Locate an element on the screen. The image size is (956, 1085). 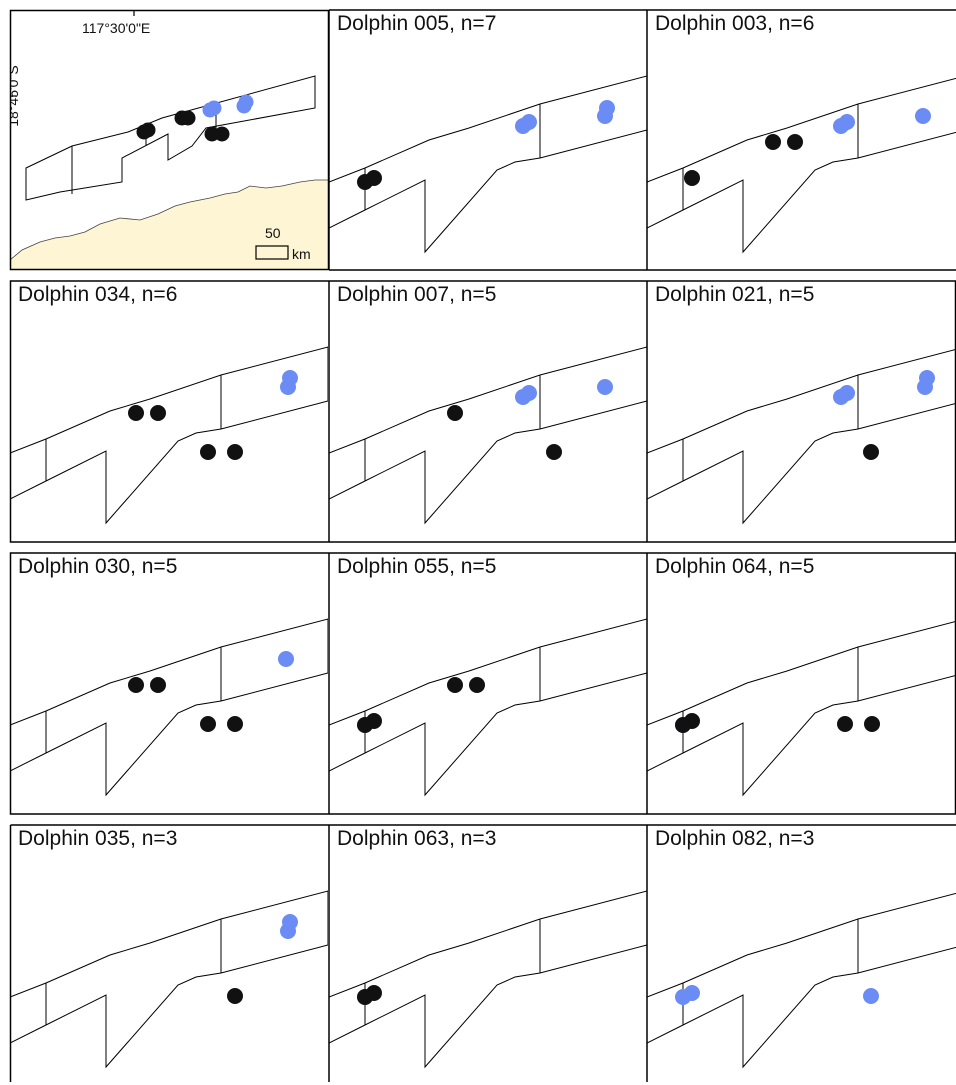
scale-value: 50 is located at coordinates (273, 233).